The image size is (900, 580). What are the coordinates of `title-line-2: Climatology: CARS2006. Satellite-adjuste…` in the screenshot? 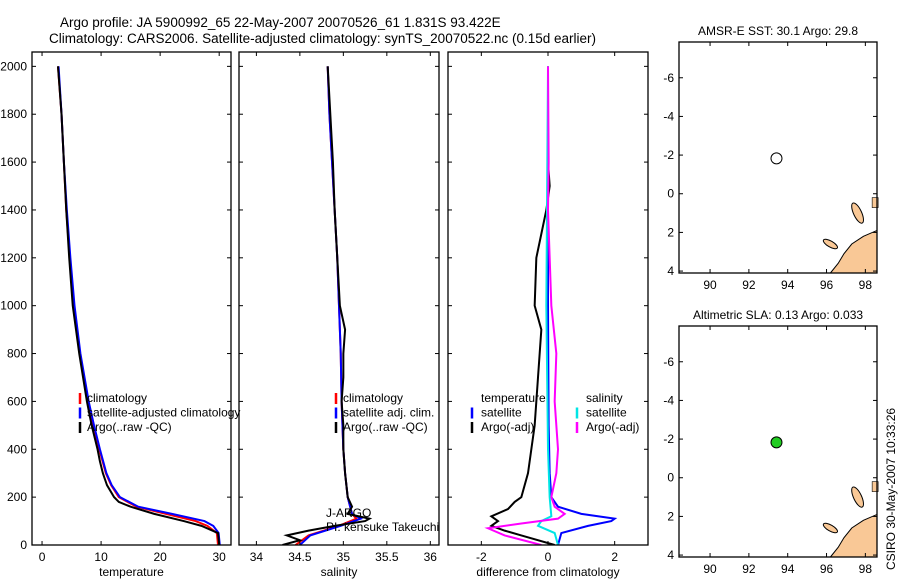 It's located at (322, 38).